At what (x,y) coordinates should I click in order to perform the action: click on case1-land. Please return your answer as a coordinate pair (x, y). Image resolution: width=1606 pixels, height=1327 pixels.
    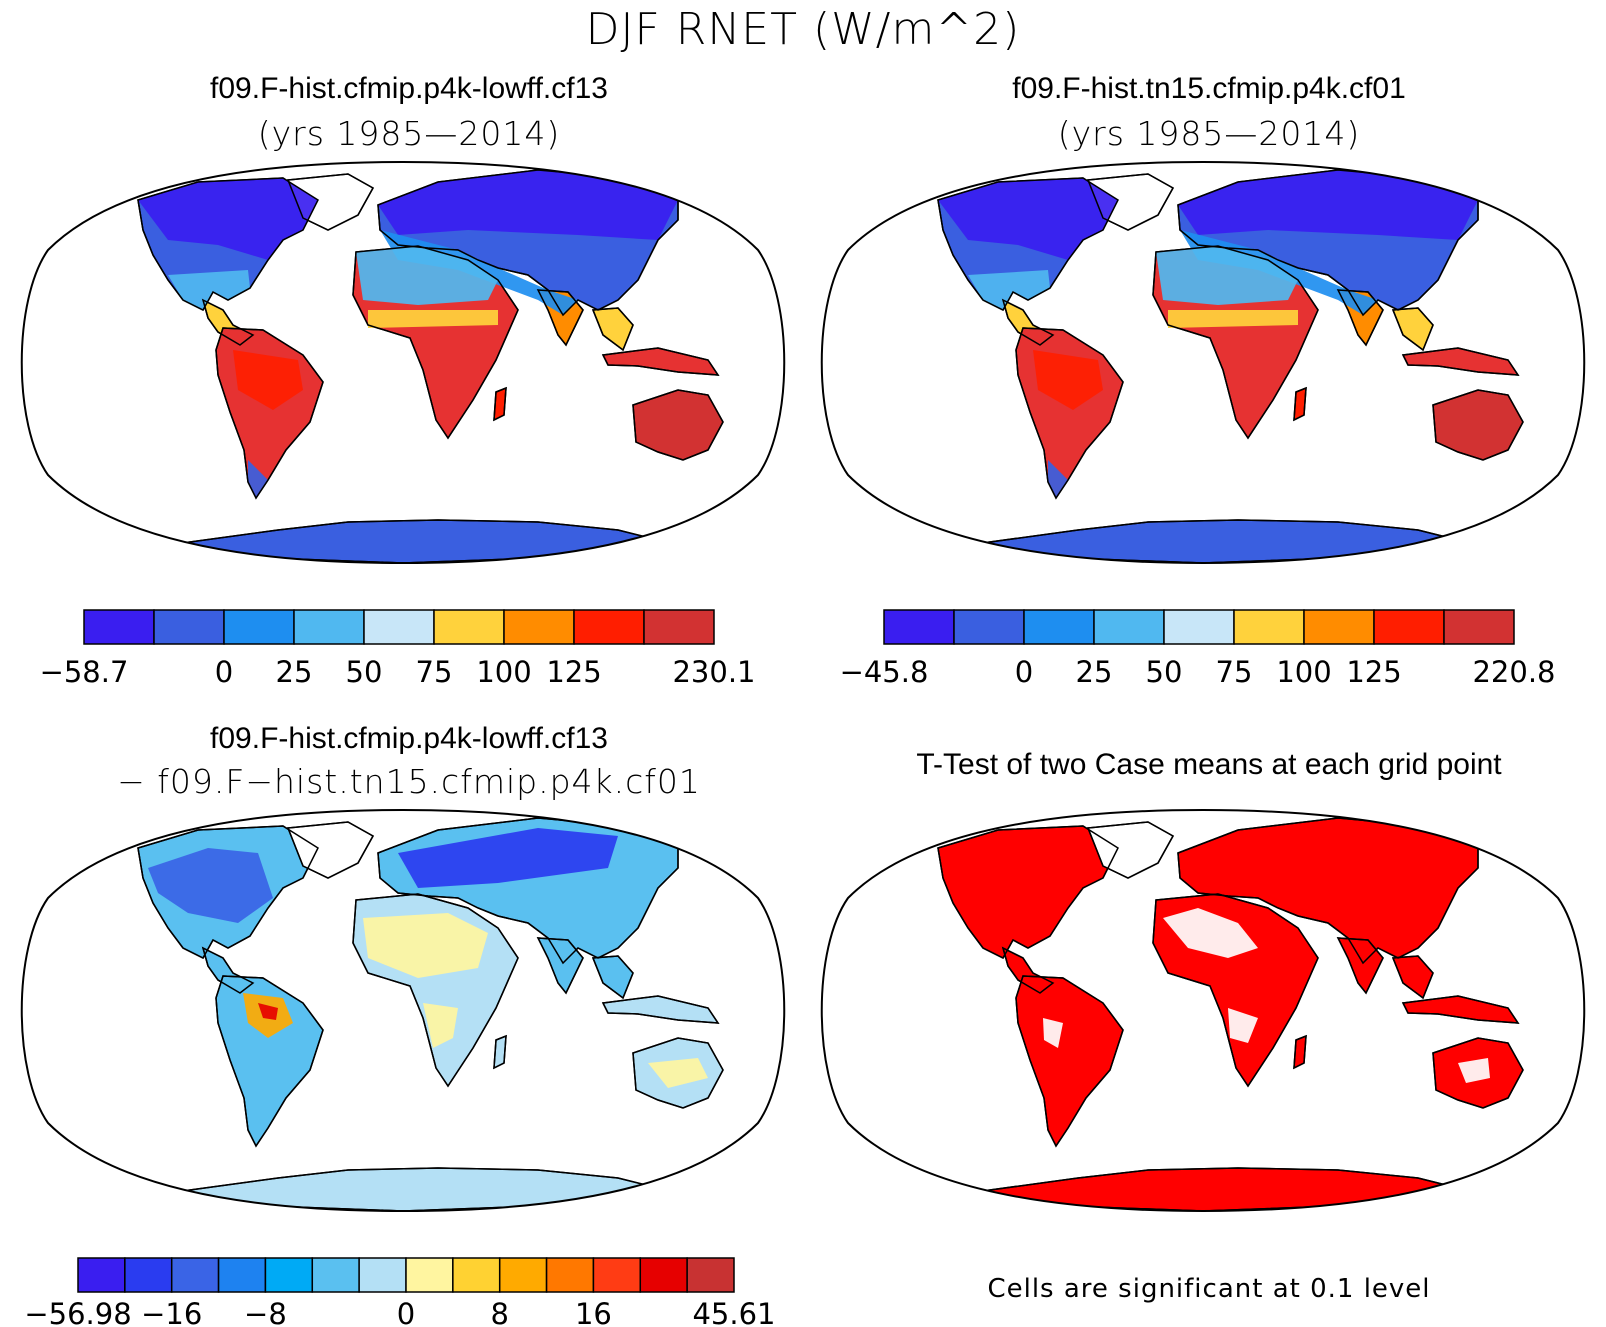
    Looking at the image, I should click on (403, 362).